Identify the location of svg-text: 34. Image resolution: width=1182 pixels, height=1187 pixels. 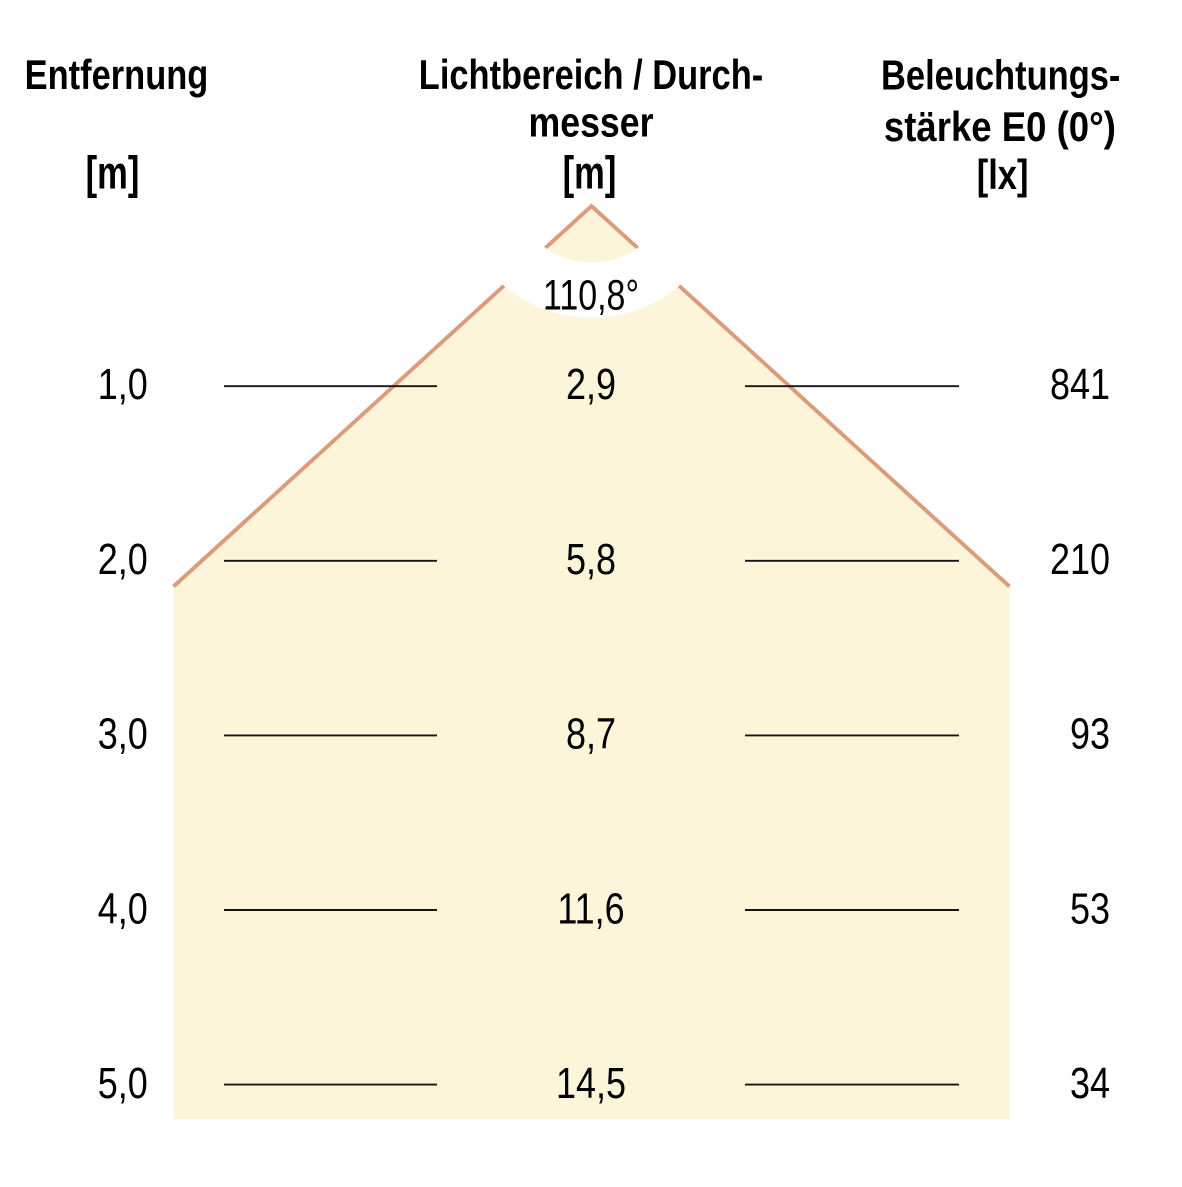
(1090, 1083).